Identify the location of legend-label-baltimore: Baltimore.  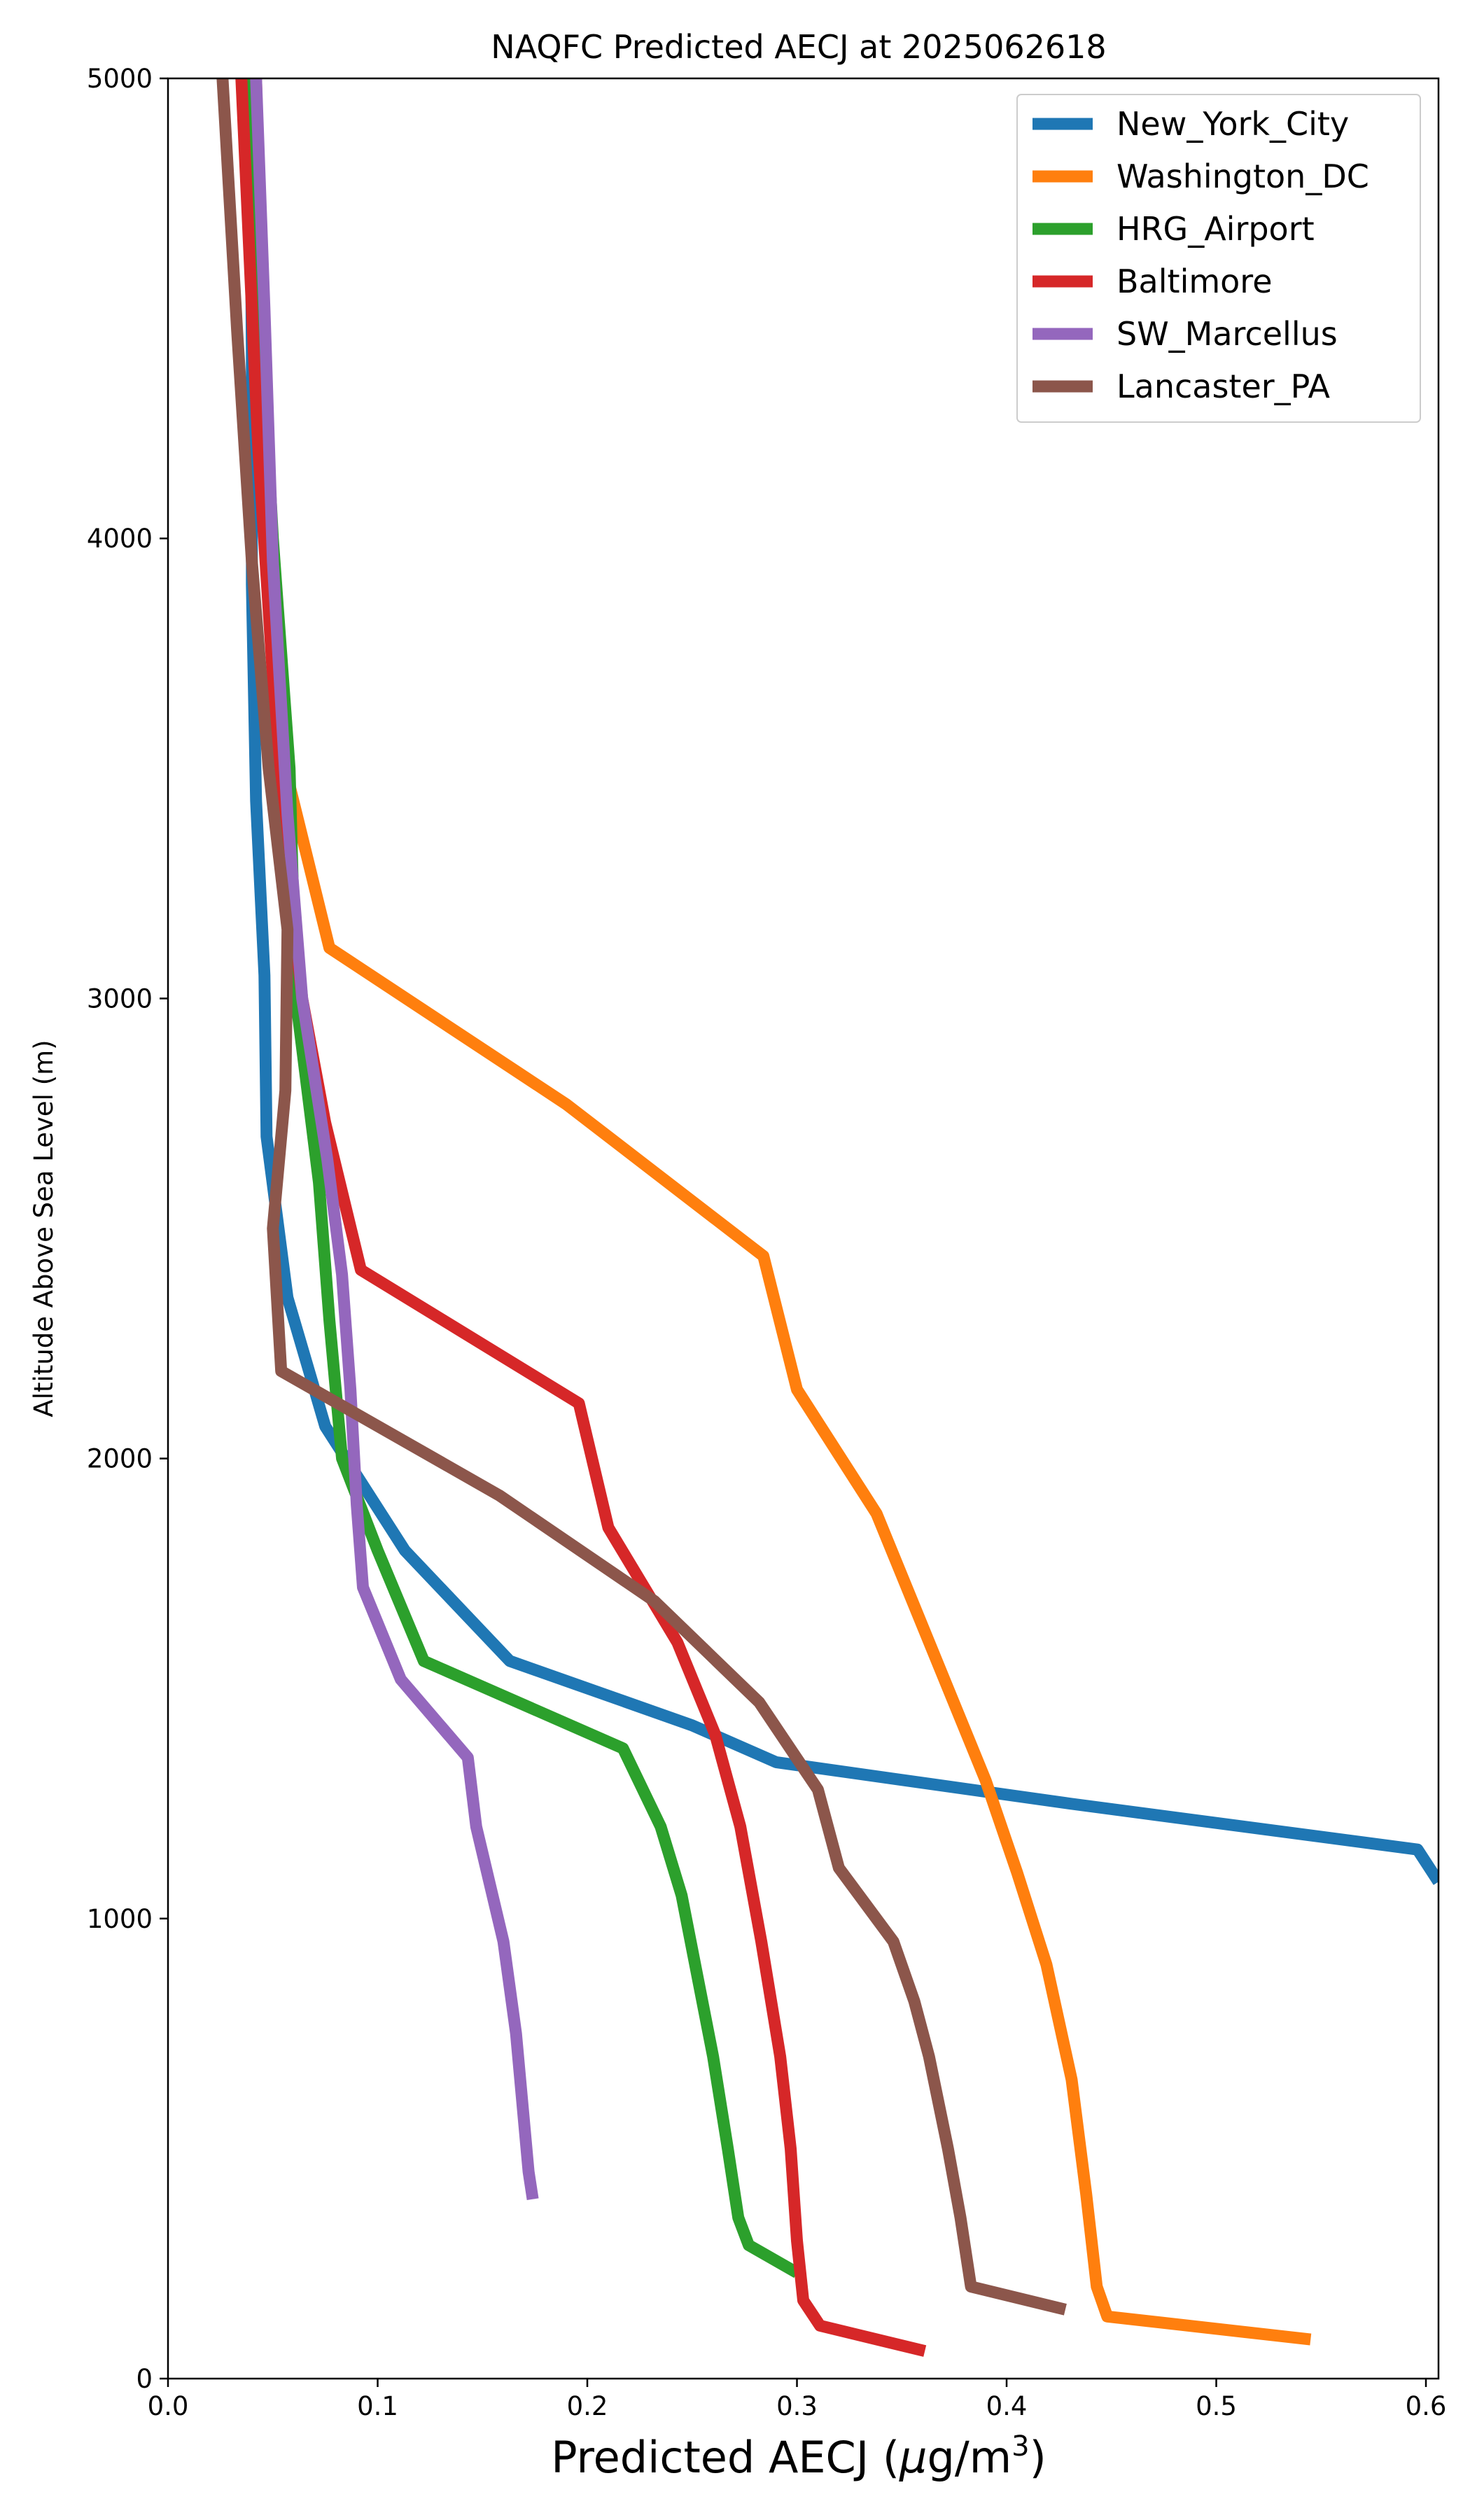
(1194, 281).